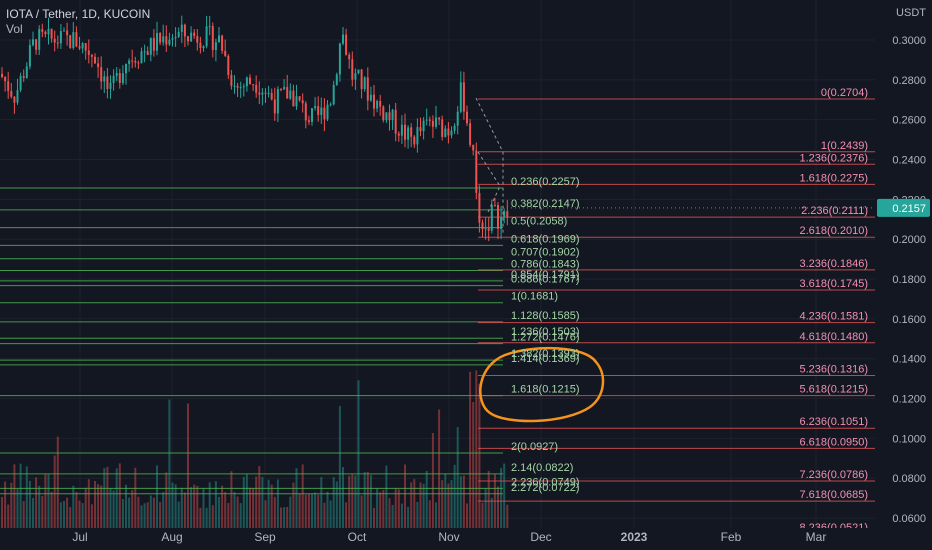 The width and height of the screenshot is (932, 550). What do you see at coordinates (816, 537) in the screenshot?
I see `time-tick-label: Mar` at bounding box center [816, 537].